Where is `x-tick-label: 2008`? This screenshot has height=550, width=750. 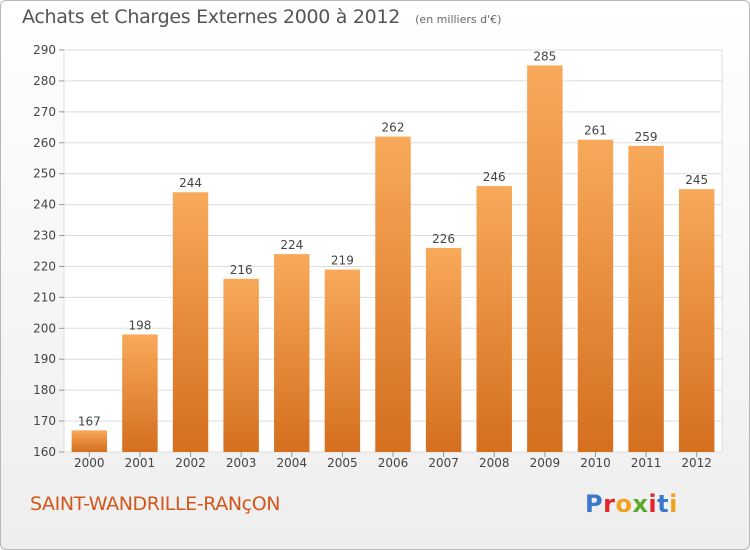
x-tick-label: 2008 is located at coordinates (494, 463).